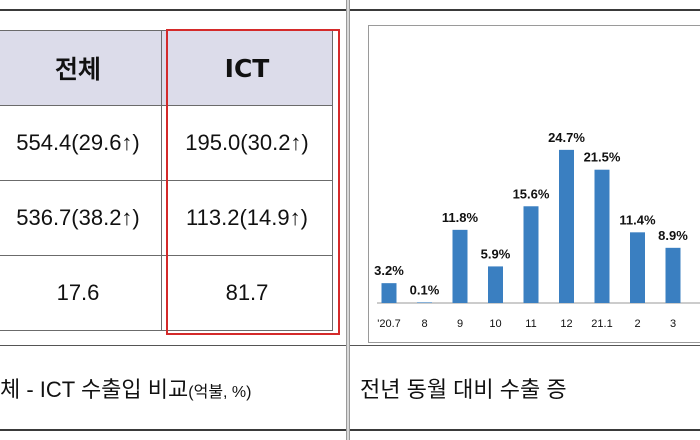 This screenshot has width=700, height=440. Describe the element at coordinates (673, 324) in the screenshot. I see `chart-tick-label: 3` at that location.